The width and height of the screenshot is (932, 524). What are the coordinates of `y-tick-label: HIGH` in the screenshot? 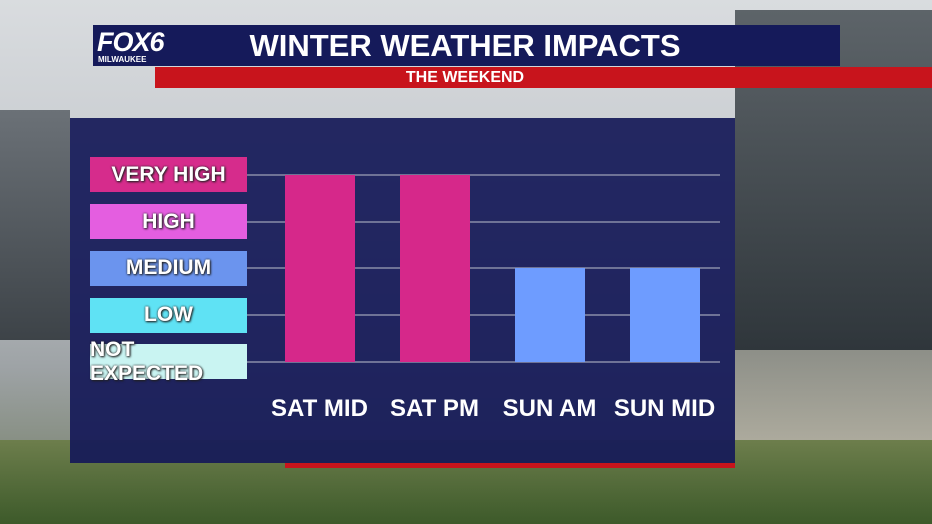 It's located at (168, 222).